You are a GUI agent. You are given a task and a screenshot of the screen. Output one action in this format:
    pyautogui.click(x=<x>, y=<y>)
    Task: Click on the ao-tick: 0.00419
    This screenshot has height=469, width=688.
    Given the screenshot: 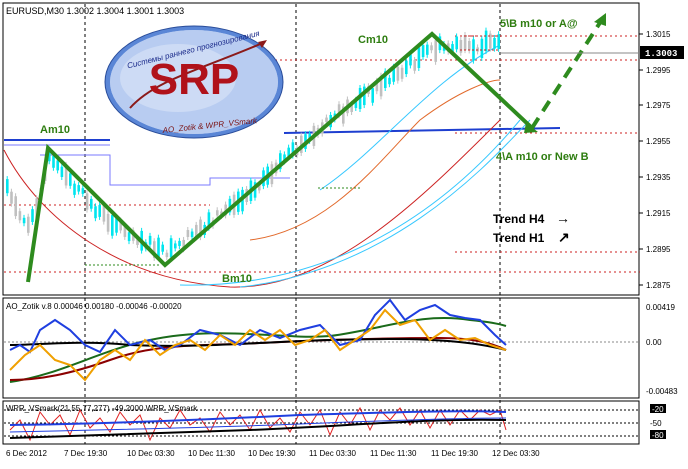 What is the action you would take?
    pyautogui.click(x=660, y=307)
    